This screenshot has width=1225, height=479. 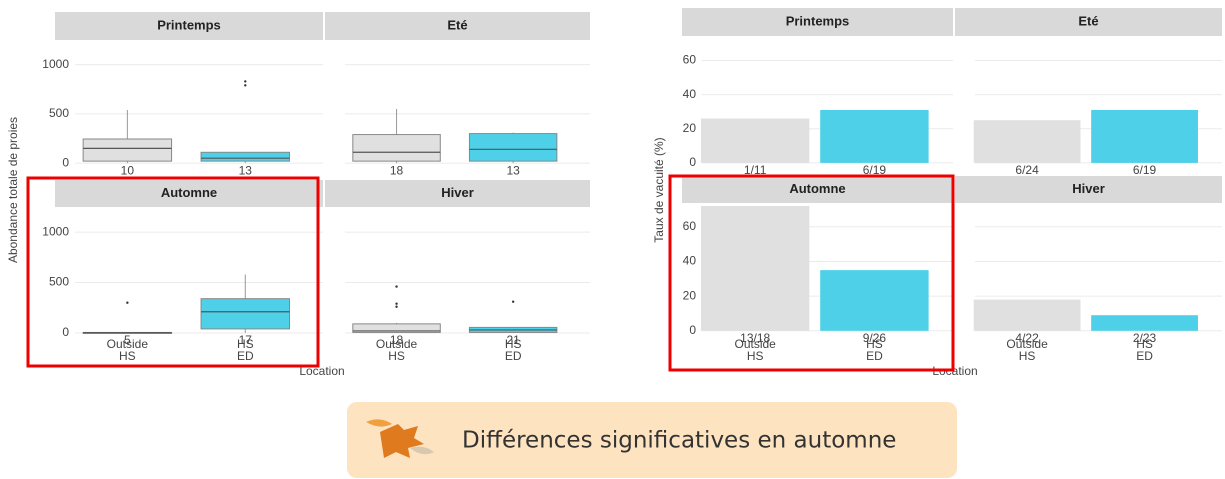 I want to click on count-label: 2/23, so click(x=1145, y=338).